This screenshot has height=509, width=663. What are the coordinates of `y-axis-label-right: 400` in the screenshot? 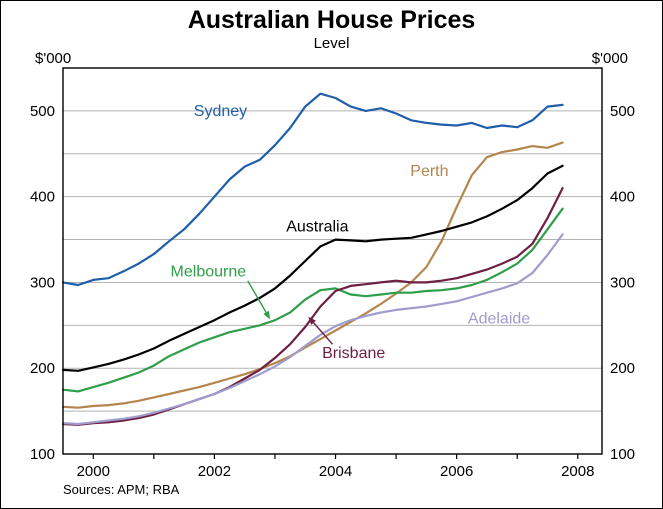 It's located at (622, 197).